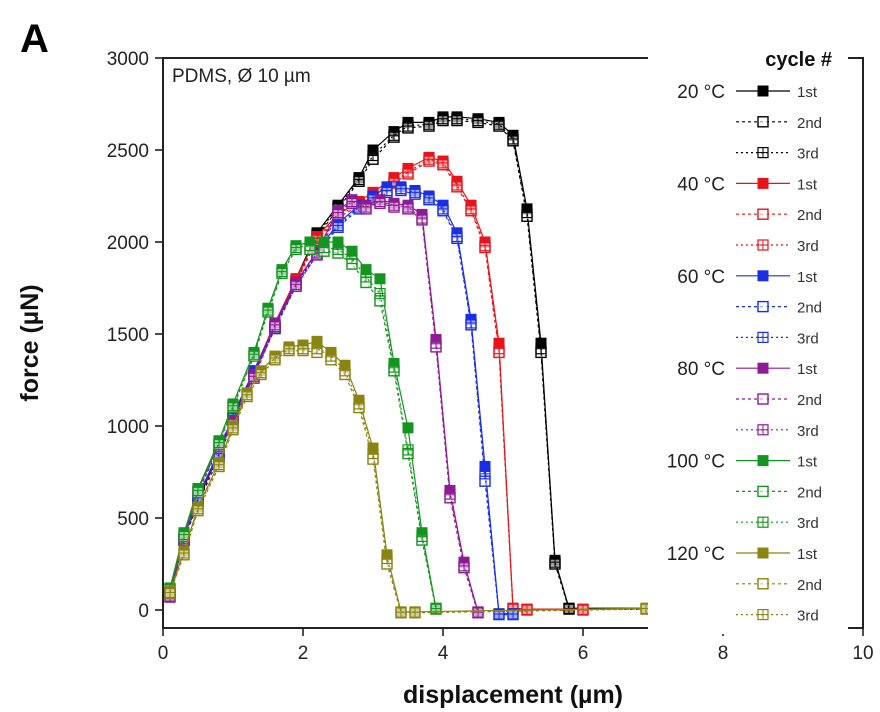 The height and width of the screenshot is (712, 880). I want to click on legend-cycle-label-5-0: 1st, so click(807, 554).